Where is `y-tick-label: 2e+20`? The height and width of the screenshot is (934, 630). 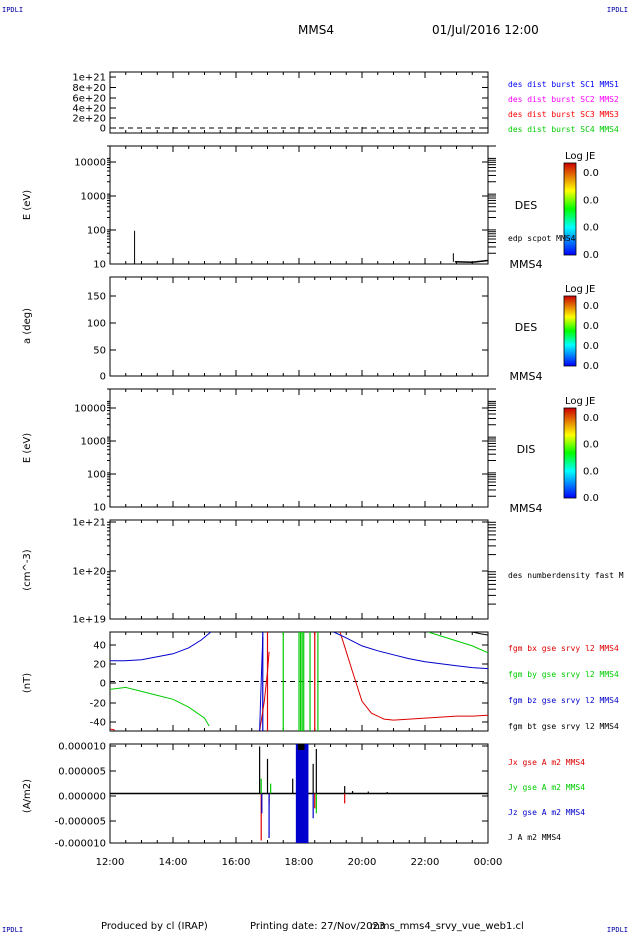 y-tick-label: 2e+20 is located at coordinates (89, 119).